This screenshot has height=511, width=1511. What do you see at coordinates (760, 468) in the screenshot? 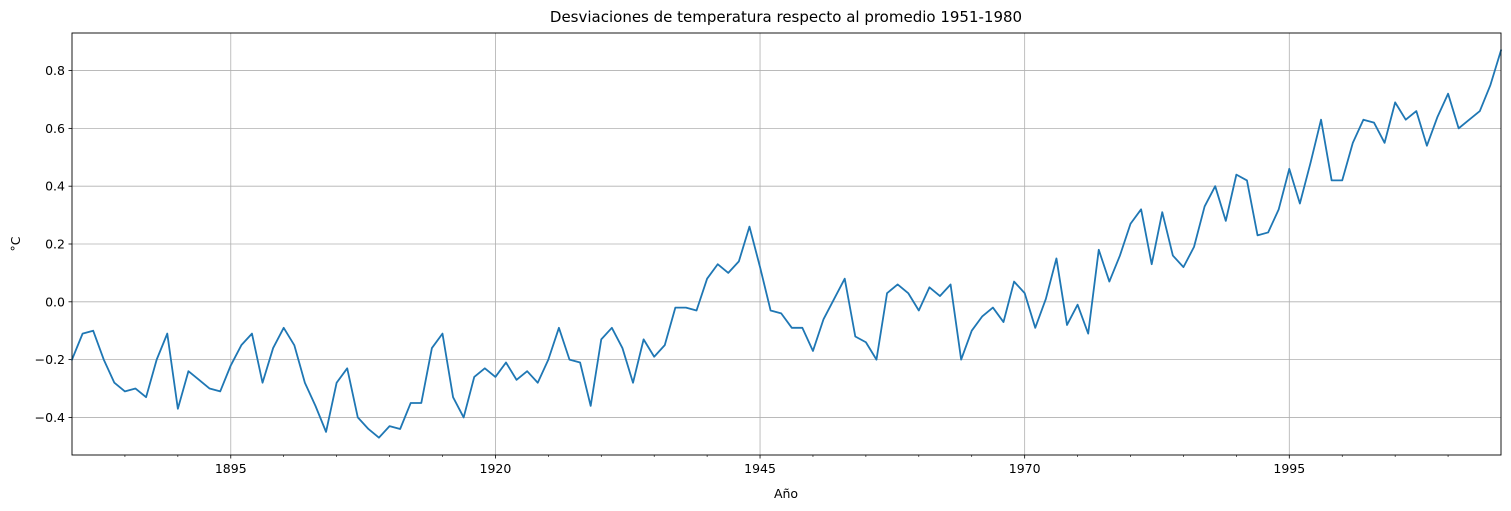
I see `x-tick-label: 1945` at bounding box center [760, 468].